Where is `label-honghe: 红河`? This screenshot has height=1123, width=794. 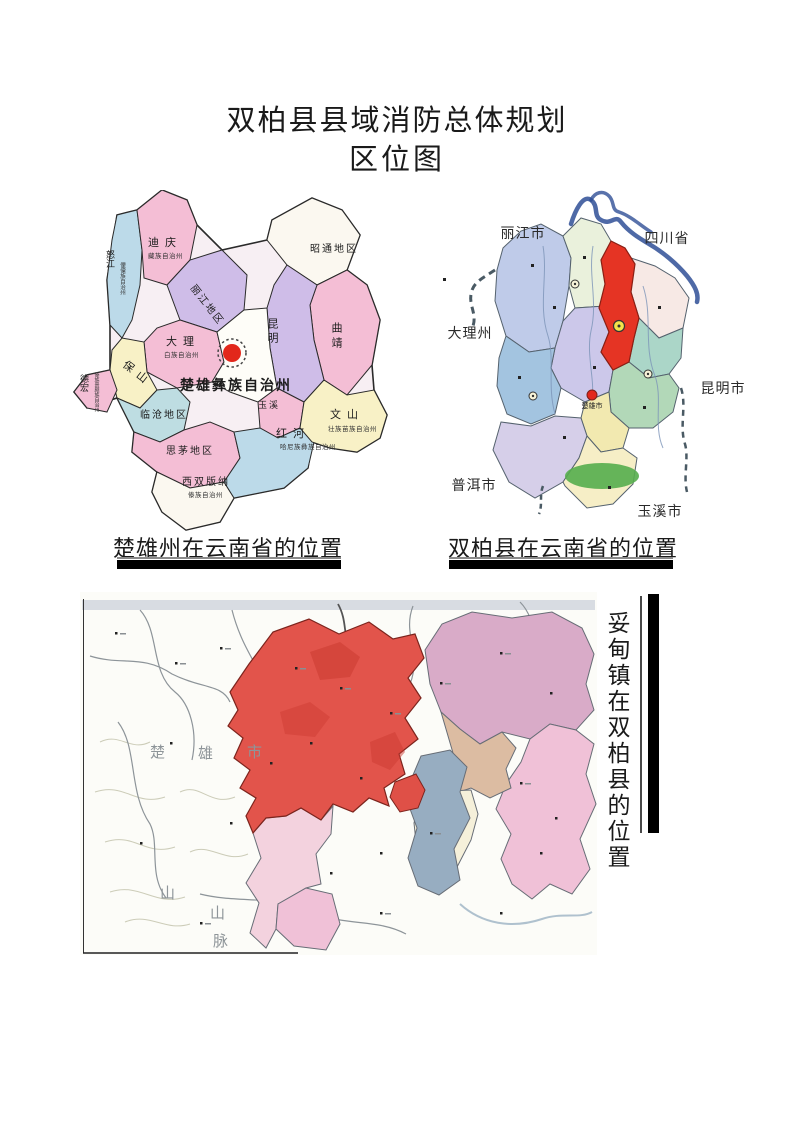 label-honghe: 红河 is located at coordinates (293, 433).